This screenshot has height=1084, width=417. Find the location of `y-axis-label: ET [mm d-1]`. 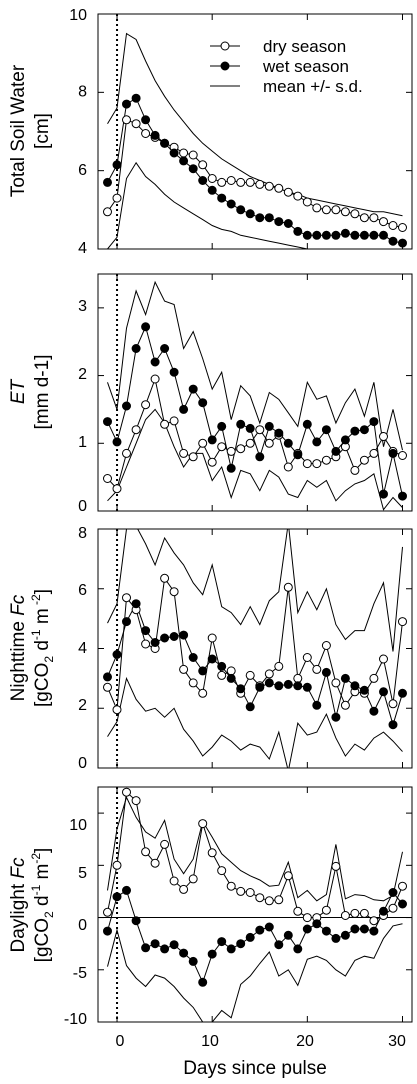

y-axis-label: ET [mm d-1] is located at coordinates (30, 392).